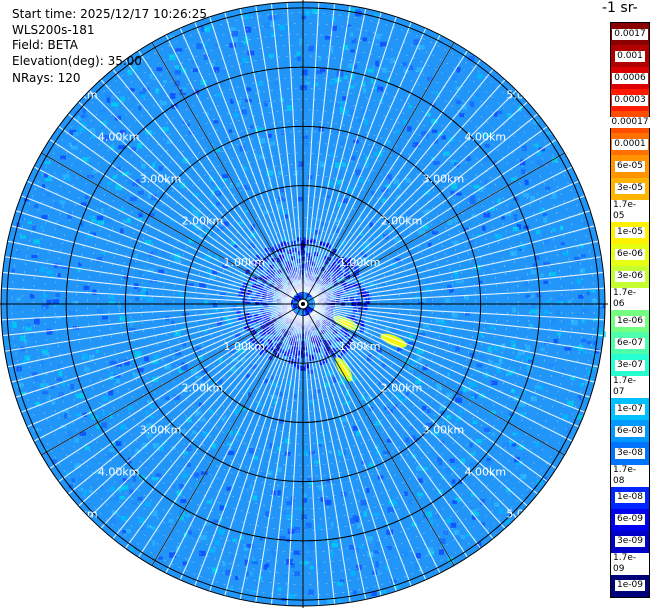 The image size is (650, 610). I want to click on colorbar-segment: 6e-07, so click(630, 343).